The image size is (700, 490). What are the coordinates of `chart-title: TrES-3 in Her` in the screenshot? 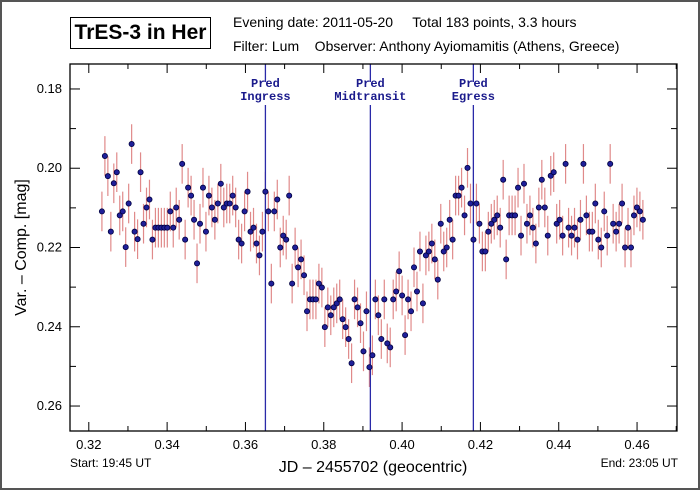 It's located at (140, 33).